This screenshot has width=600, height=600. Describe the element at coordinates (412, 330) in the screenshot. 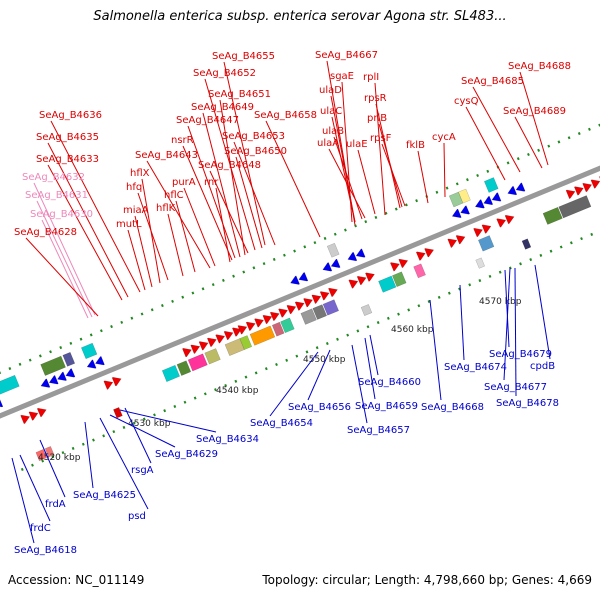

I see `position-tick-label: 4560 kbp` at that location.